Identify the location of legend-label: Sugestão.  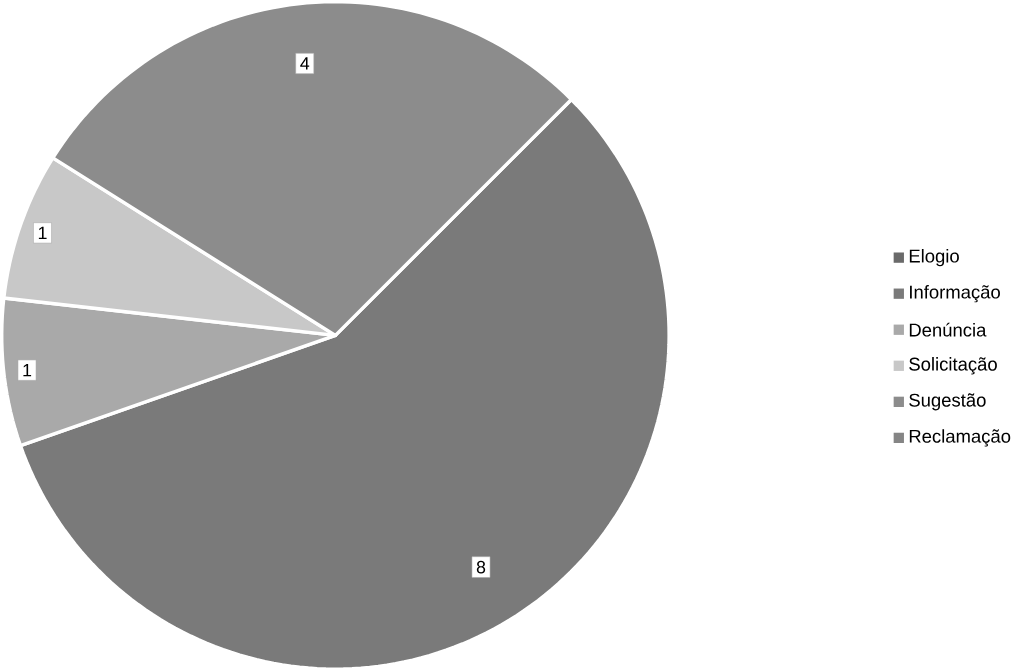
(947, 402).